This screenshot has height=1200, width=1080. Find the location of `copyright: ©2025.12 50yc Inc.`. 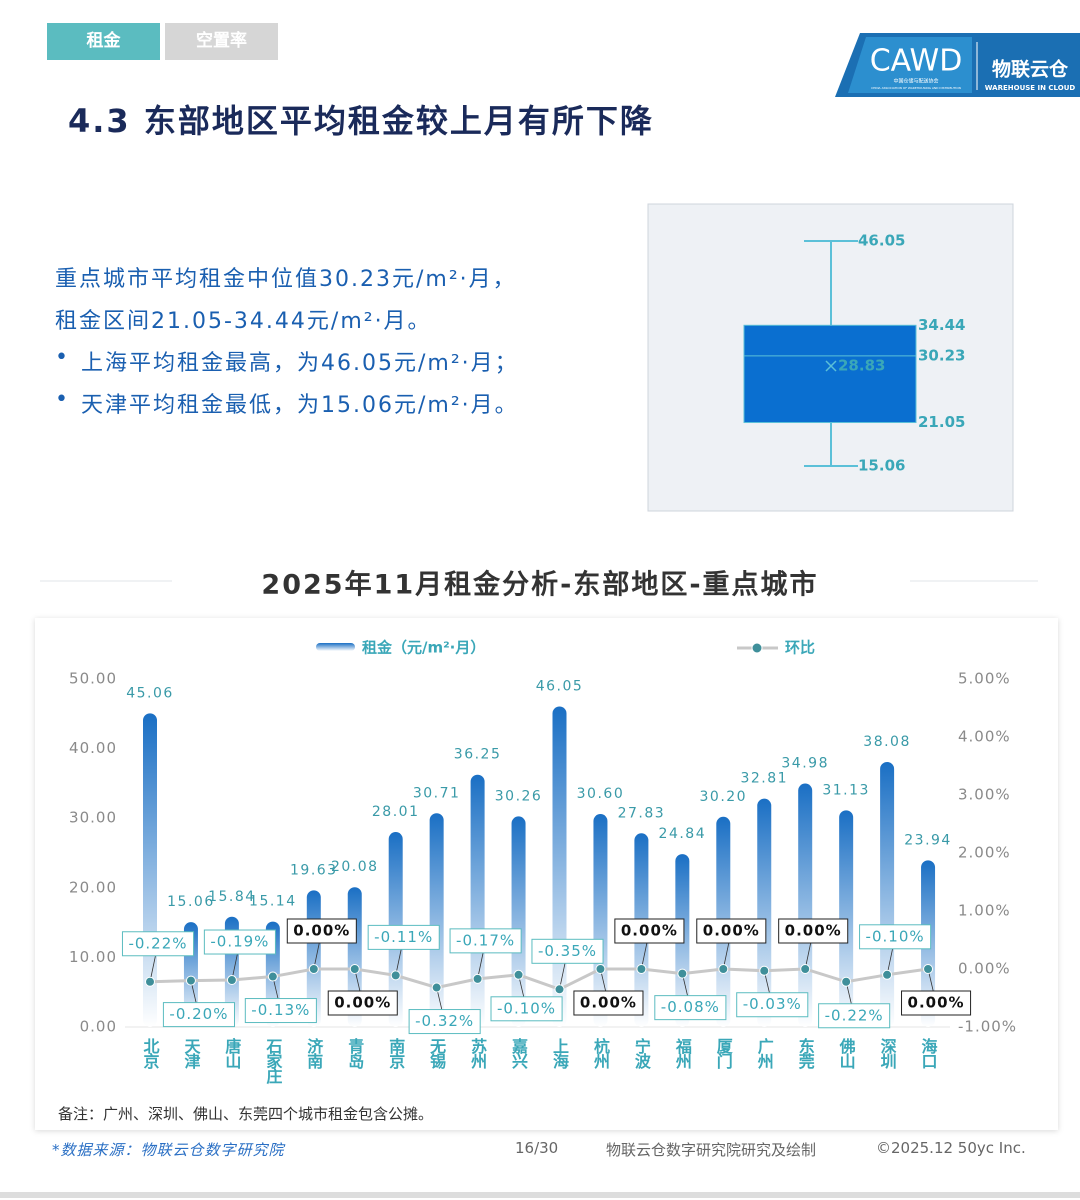

copyright: ©2025.12 50yc Inc. is located at coordinates (951, 1148).